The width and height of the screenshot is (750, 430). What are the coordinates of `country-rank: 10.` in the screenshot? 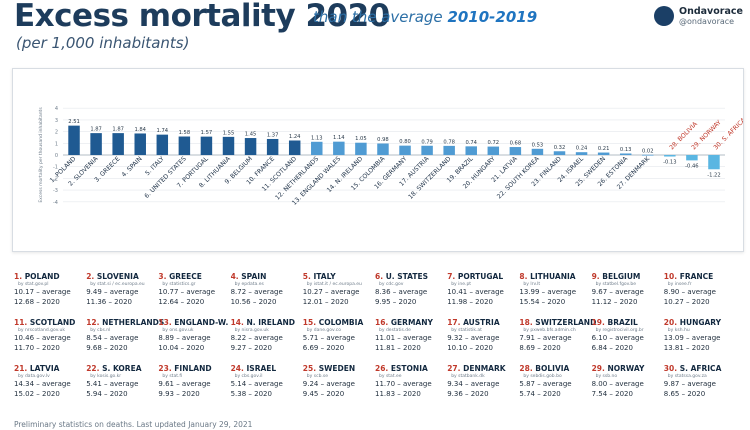 It's located at (671, 276).